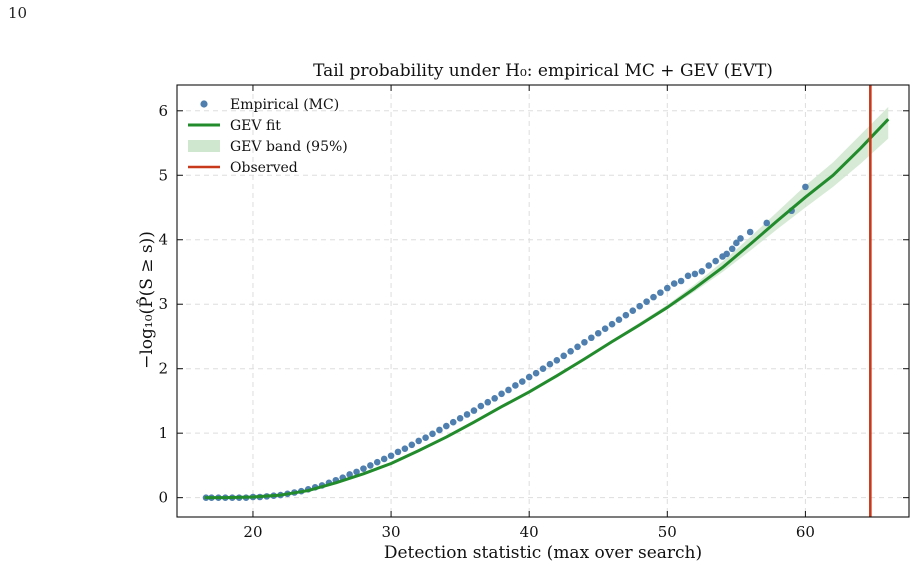  I want to click on y-tick-label: 4, so click(163, 240).